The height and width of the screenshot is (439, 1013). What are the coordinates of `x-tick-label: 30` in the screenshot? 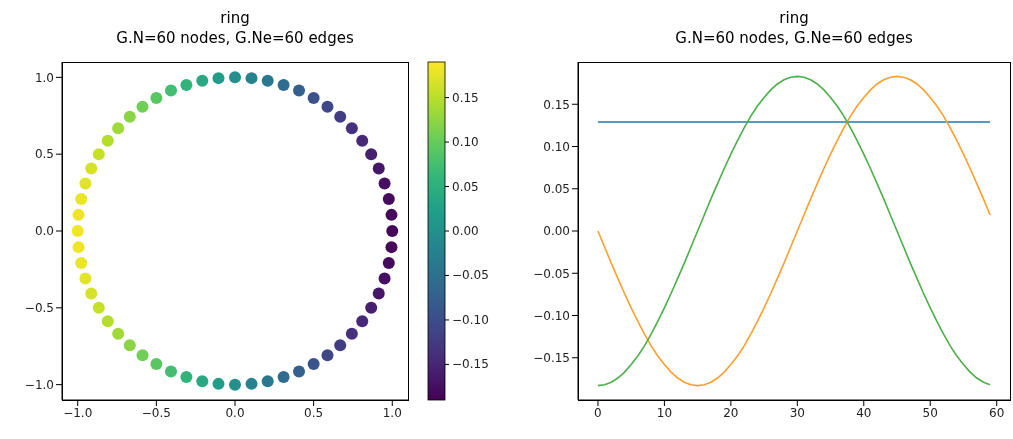 It's located at (797, 412).